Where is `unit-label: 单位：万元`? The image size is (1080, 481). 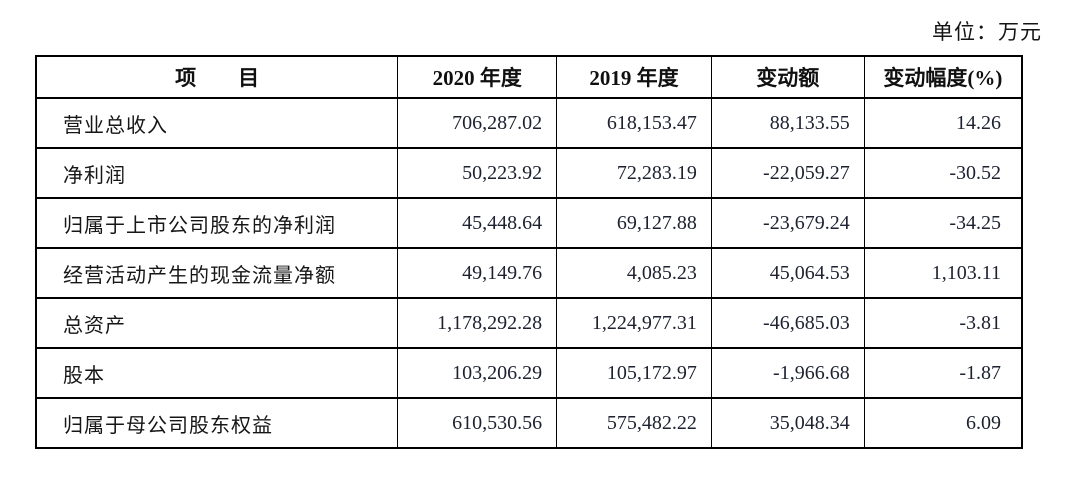 unit-label: 单位：万元 is located at coordinates (987, 32).